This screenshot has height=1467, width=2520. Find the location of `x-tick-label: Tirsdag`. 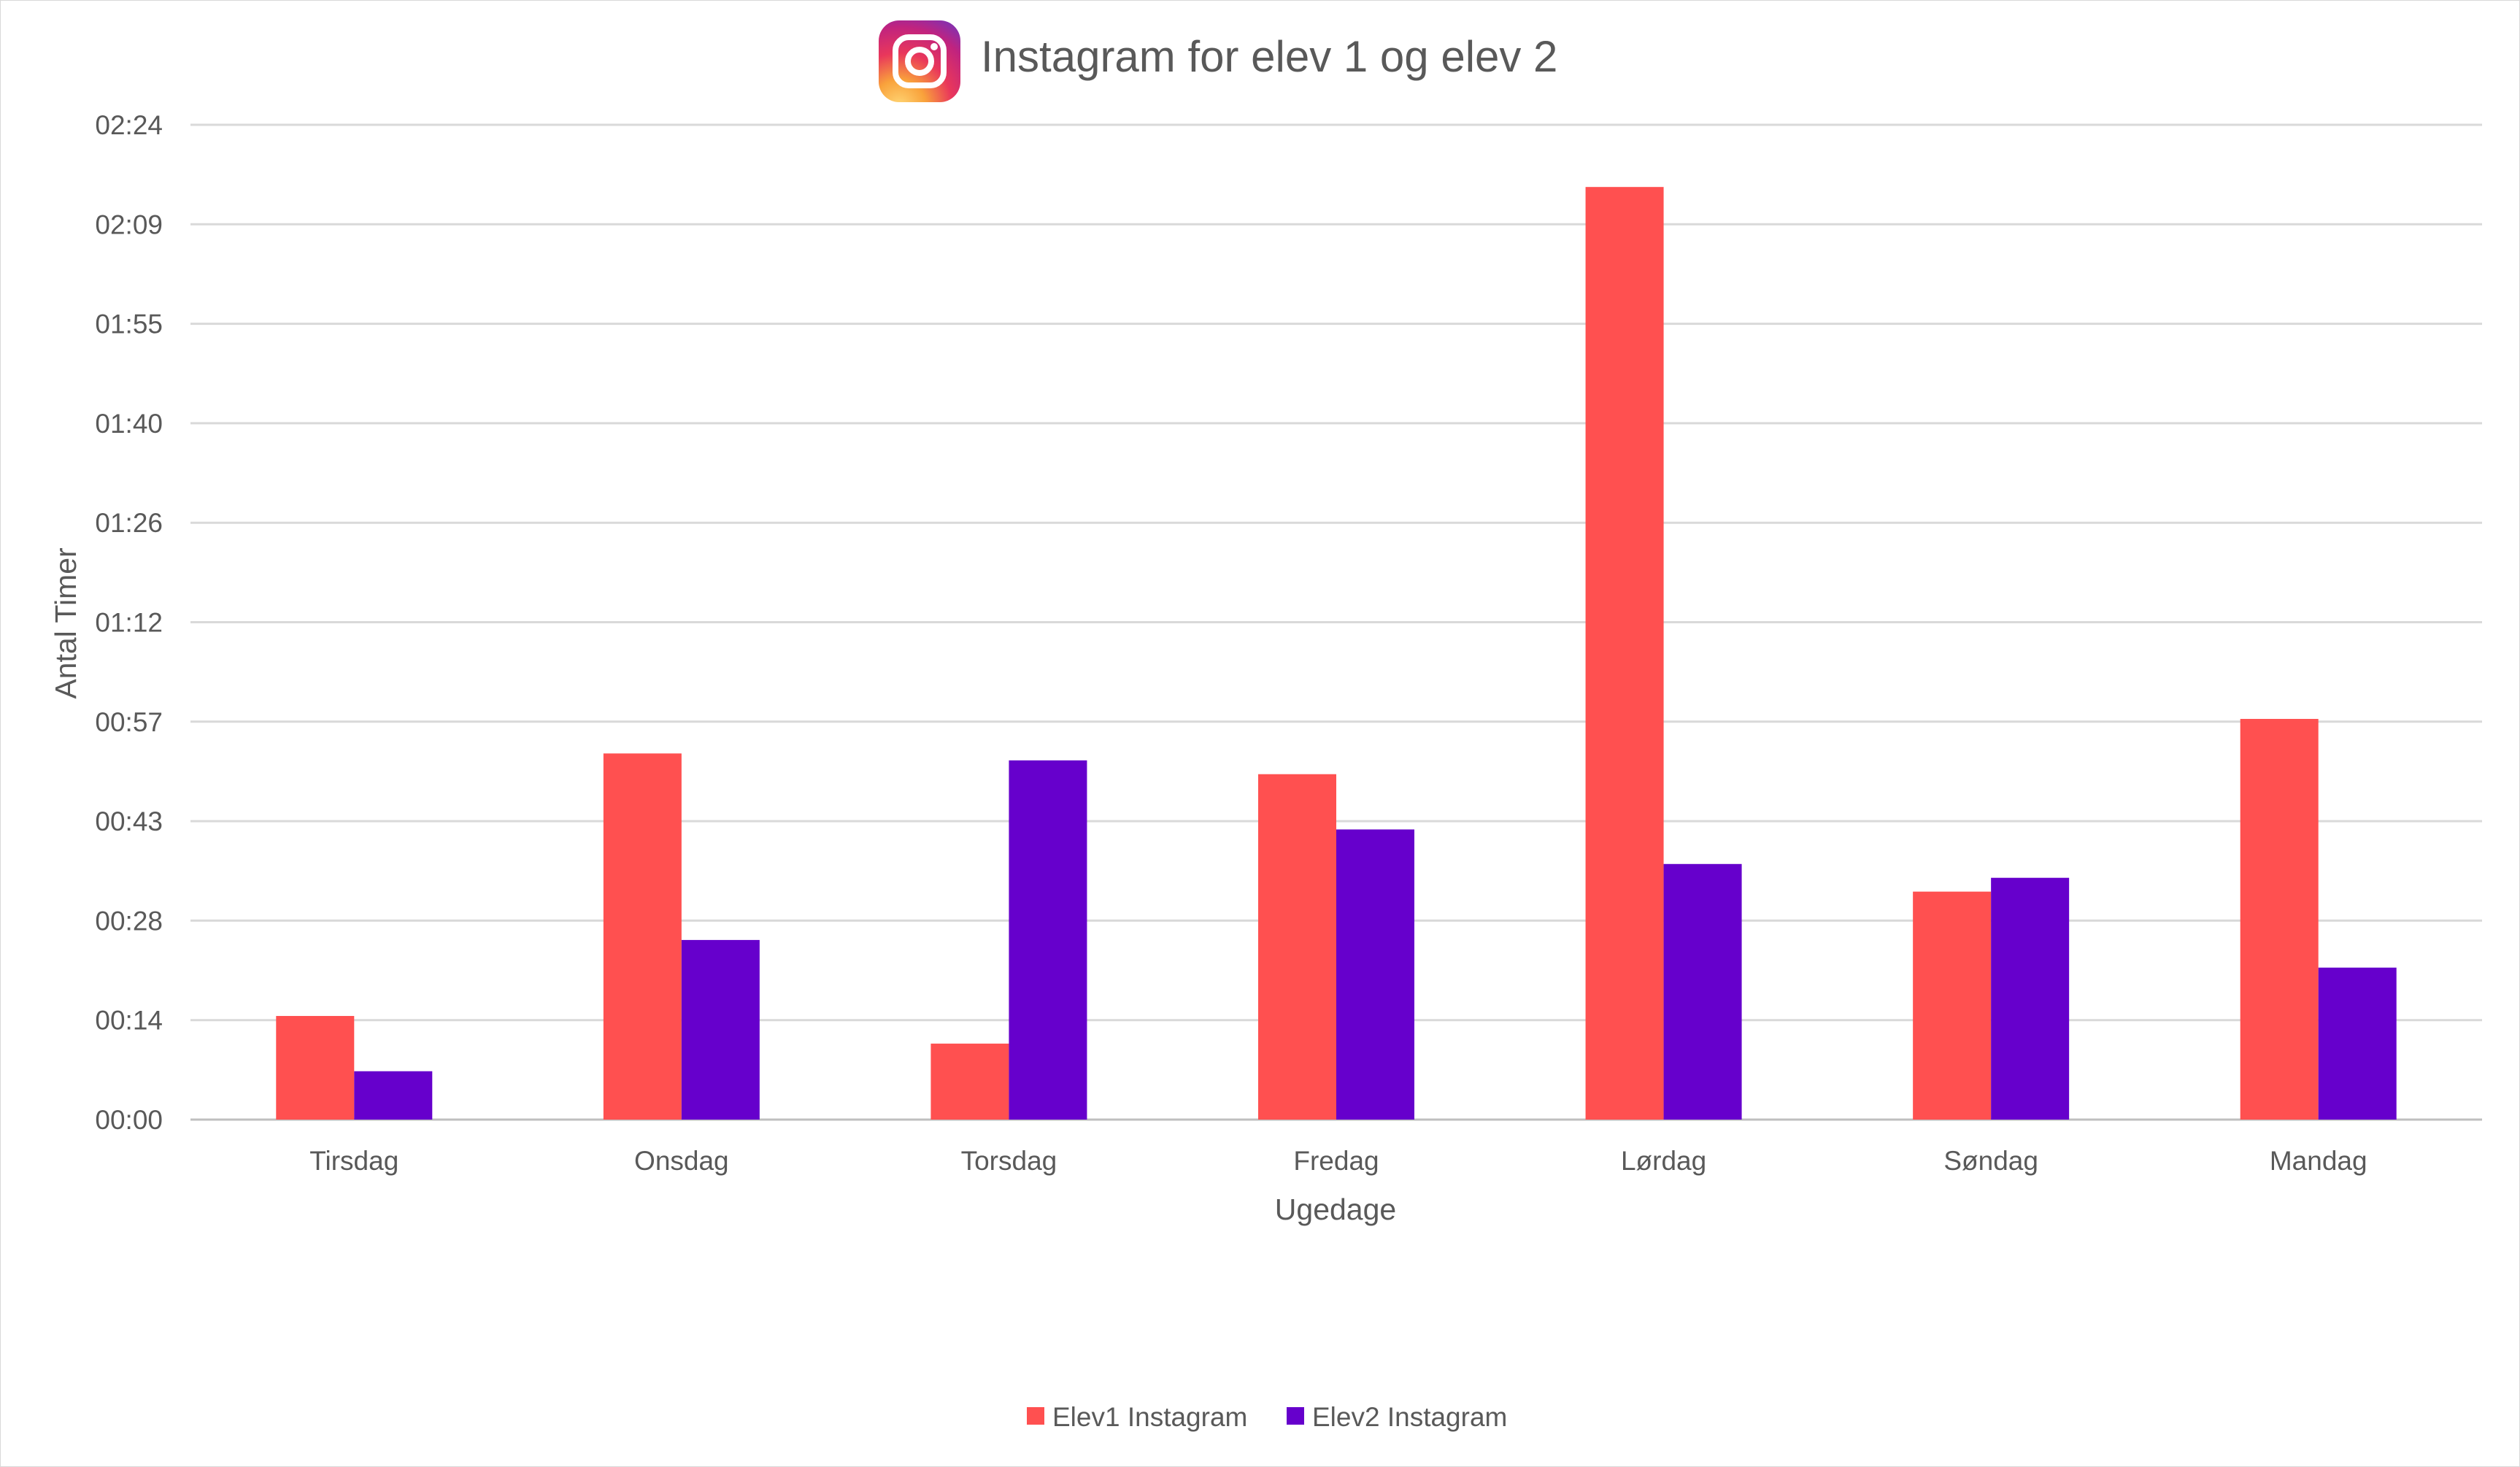

x-tick-label: Tirsdag is located at coordinates (353, 1161).